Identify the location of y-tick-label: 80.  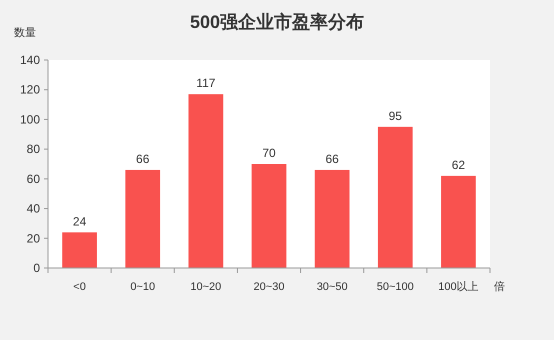
(33, 149).